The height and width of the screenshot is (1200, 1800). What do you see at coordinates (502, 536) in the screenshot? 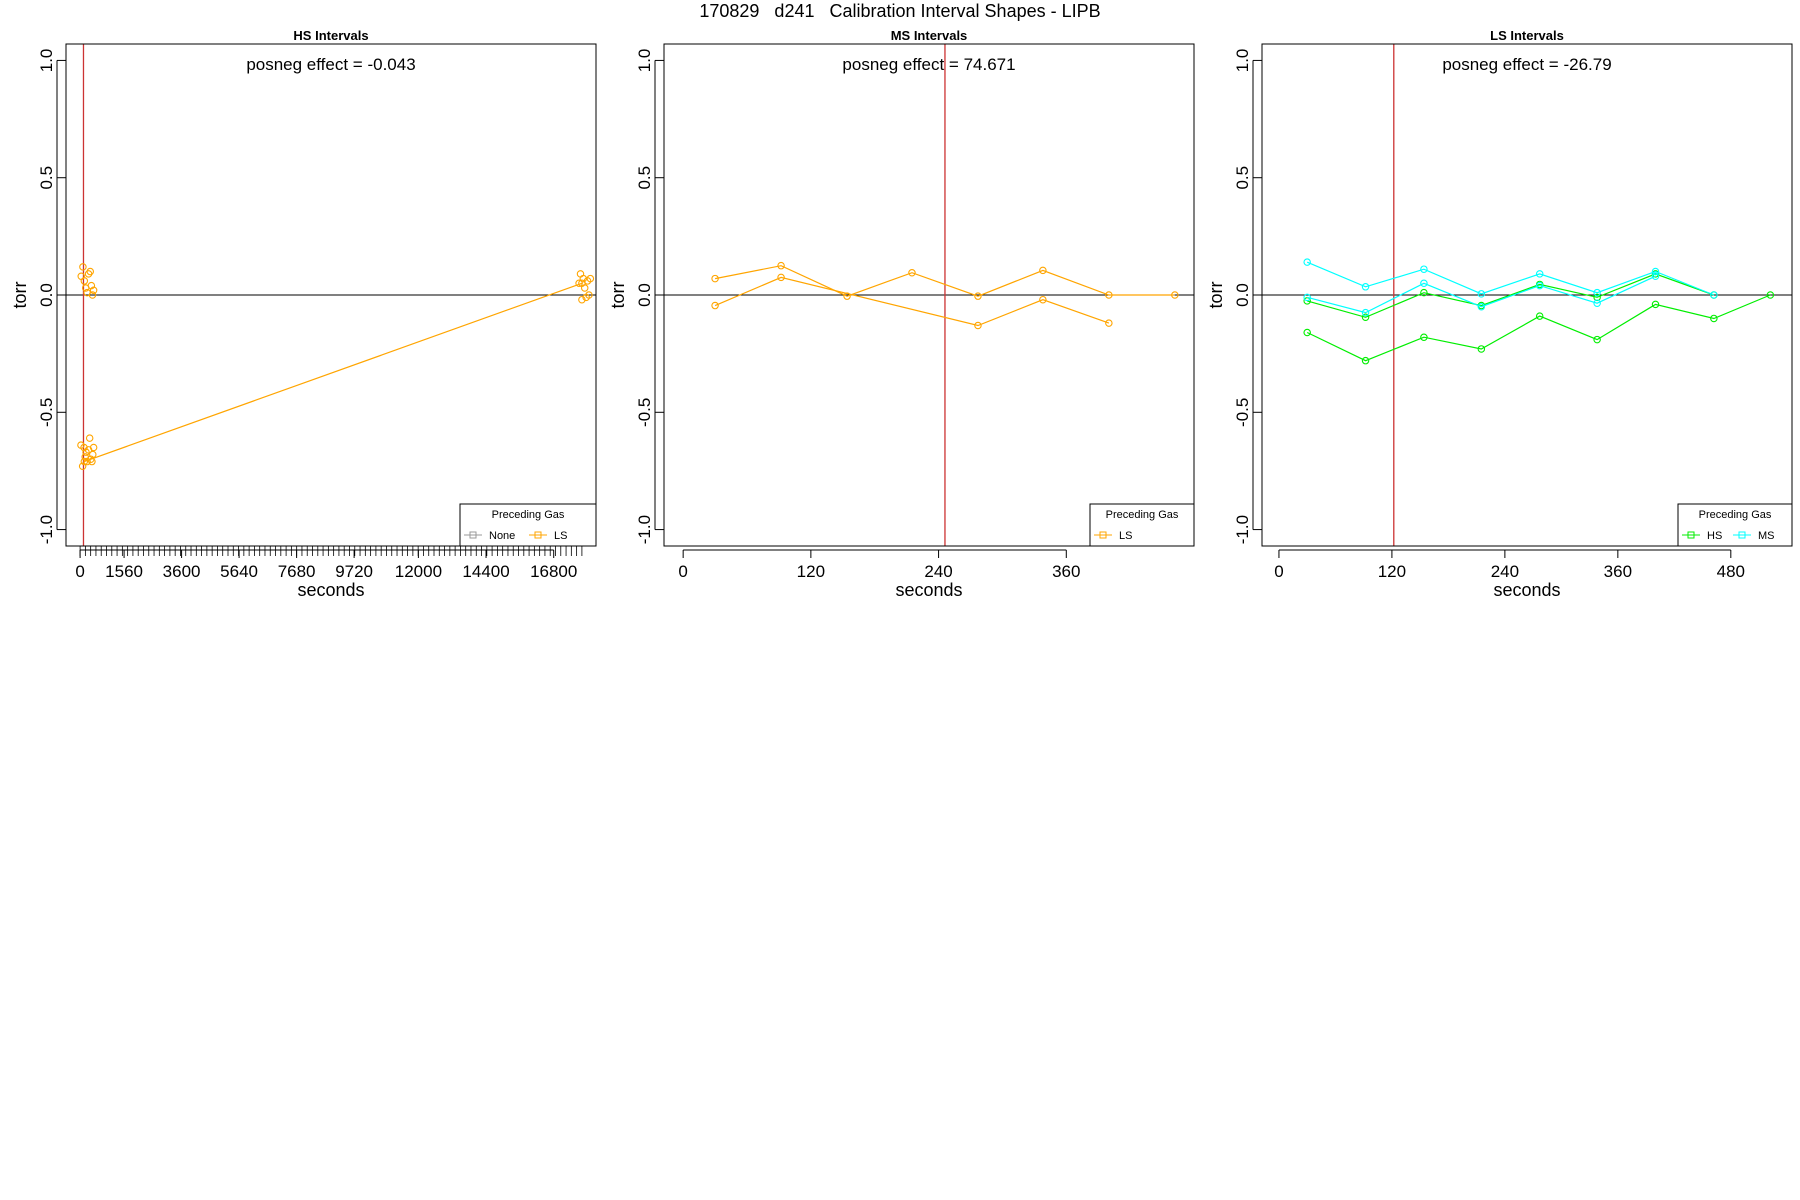
I see `legend-label: None` at bounding box center [502, 536].